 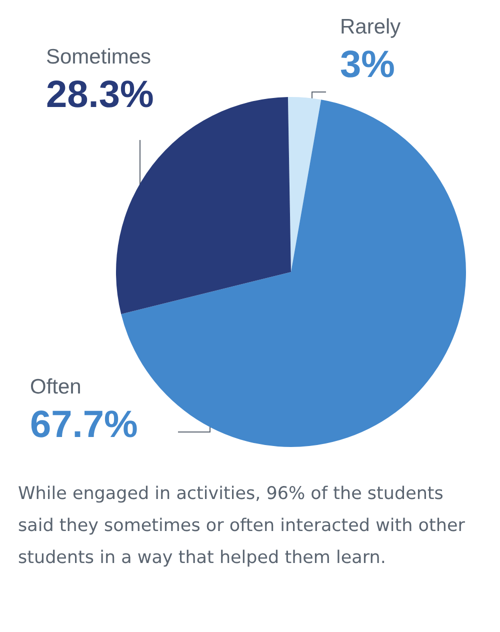 I want to click on slice-label: Often, so click(x=56, y=387).